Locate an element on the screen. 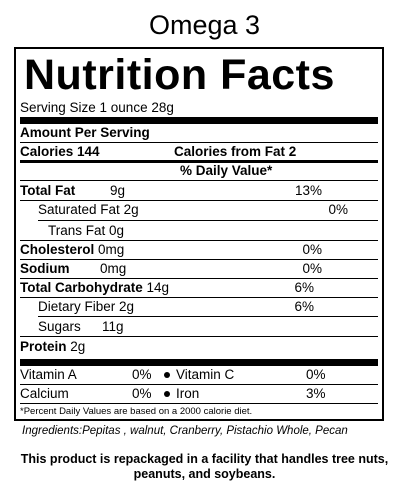 This screenshot has height=500, width=409. nutrient-row-protein: Protein 2g is located at coordinates (199, 347).